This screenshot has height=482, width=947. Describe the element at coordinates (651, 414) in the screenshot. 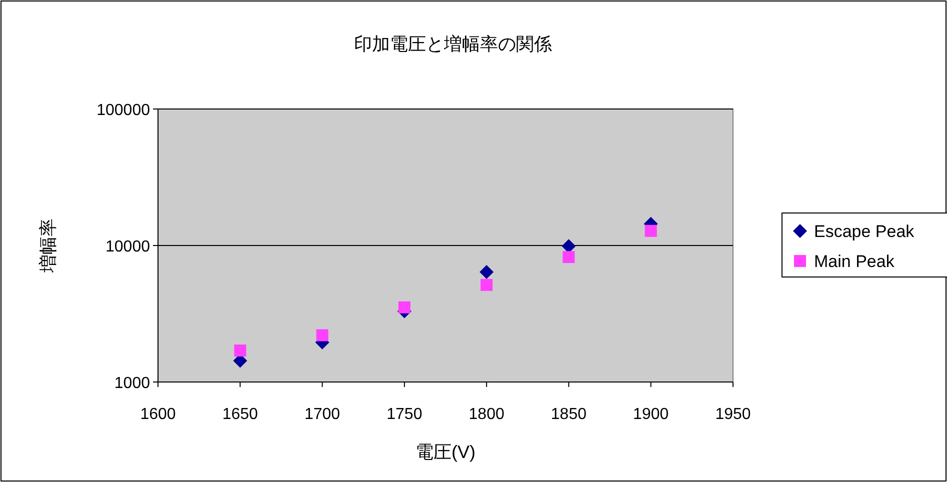

I see `x-tick-label: 1900` at that location.